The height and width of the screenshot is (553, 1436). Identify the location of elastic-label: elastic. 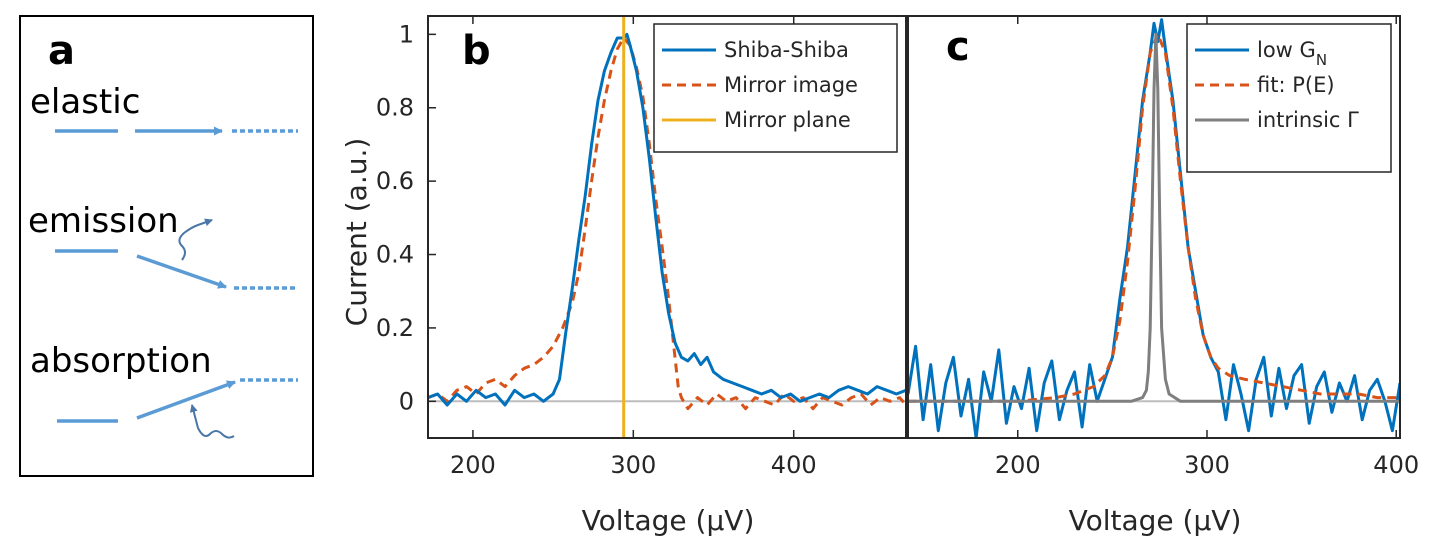
(85, 102).